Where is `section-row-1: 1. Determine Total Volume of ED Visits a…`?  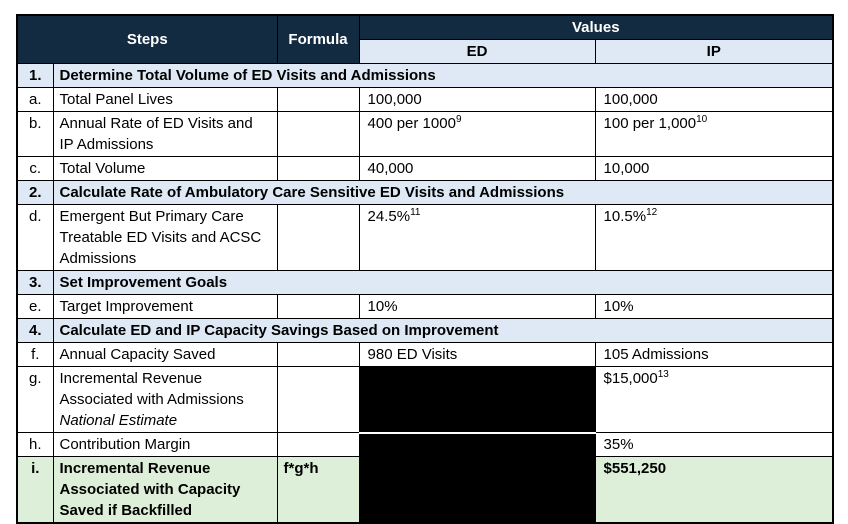 section-row-1: 1. Determine Total Volume of ED Visits a… is located at coordinates (425, 75).